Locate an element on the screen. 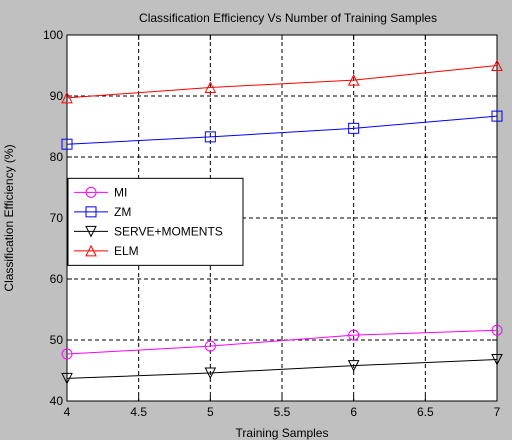  series-serve-moments is located at coordinates (282, 369).